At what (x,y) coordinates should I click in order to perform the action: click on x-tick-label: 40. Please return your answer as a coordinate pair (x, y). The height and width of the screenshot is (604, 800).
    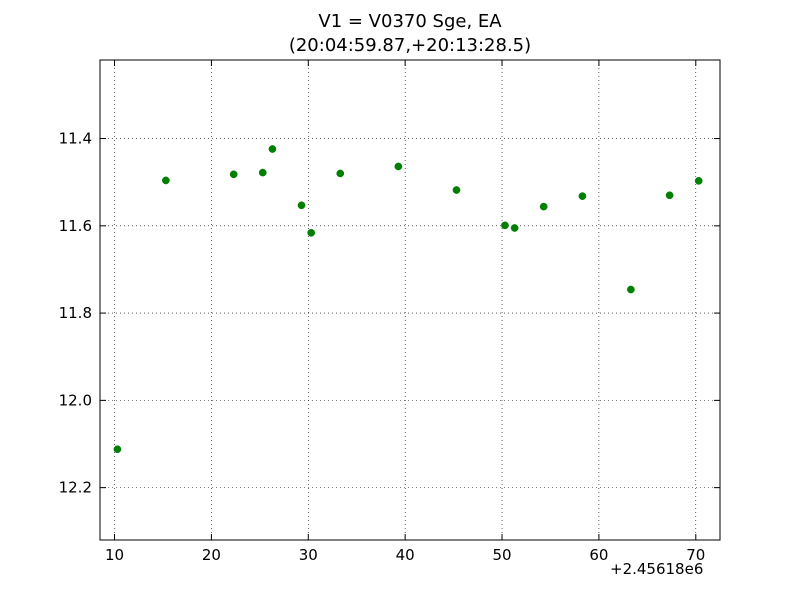
    Looking at the image, I should click on (405, 555).